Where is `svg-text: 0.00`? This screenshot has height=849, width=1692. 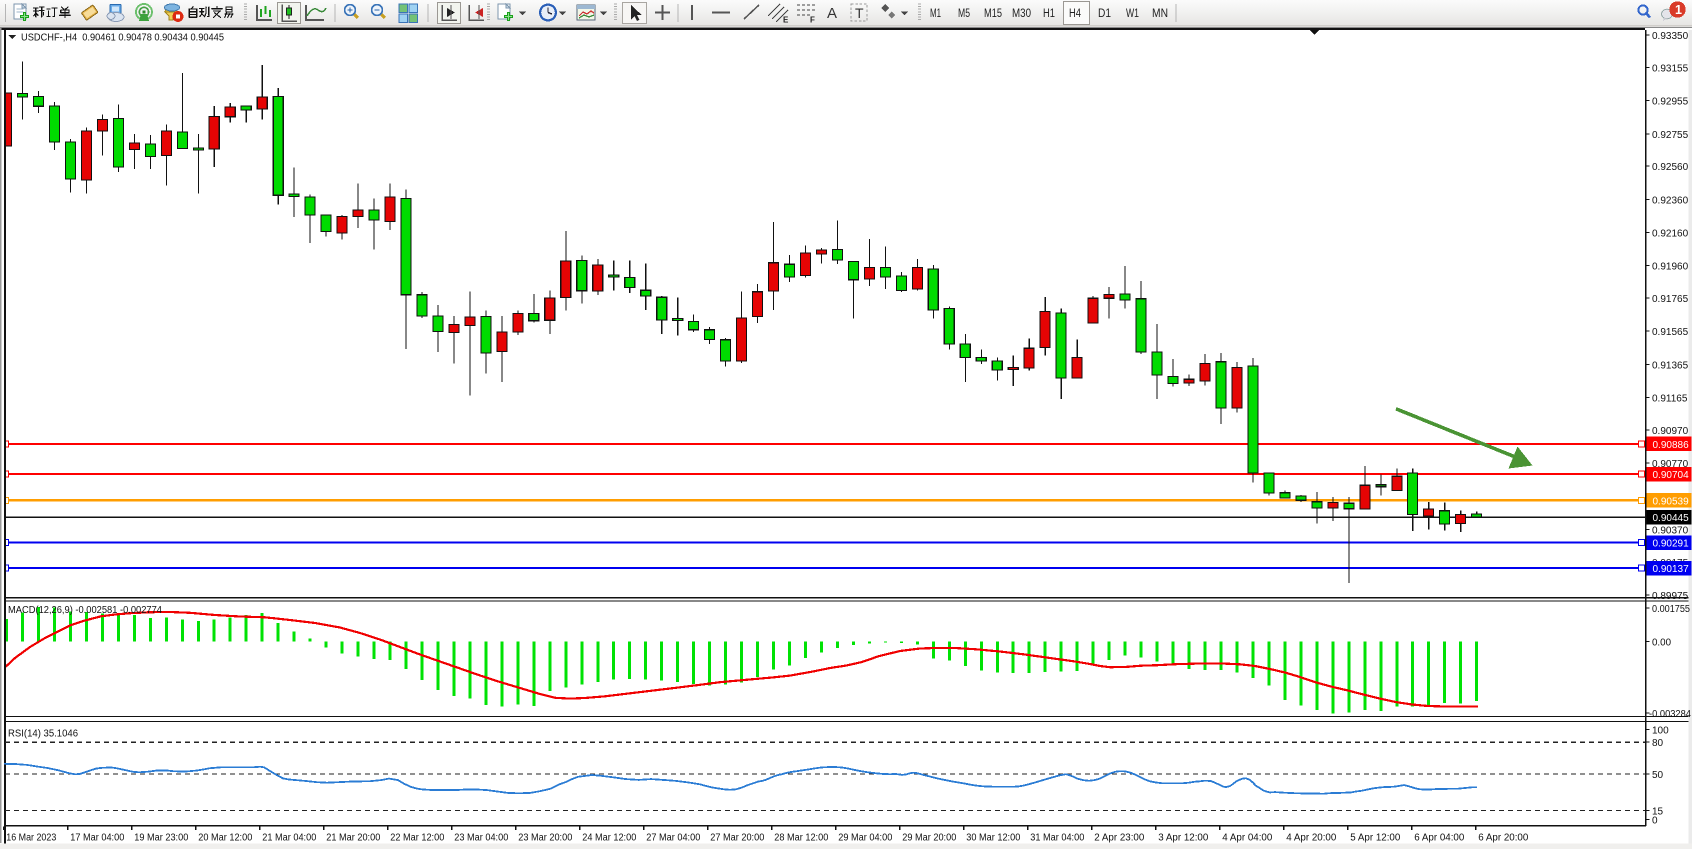 svg-text: 0.00 is located at coordinates (1661, 643).